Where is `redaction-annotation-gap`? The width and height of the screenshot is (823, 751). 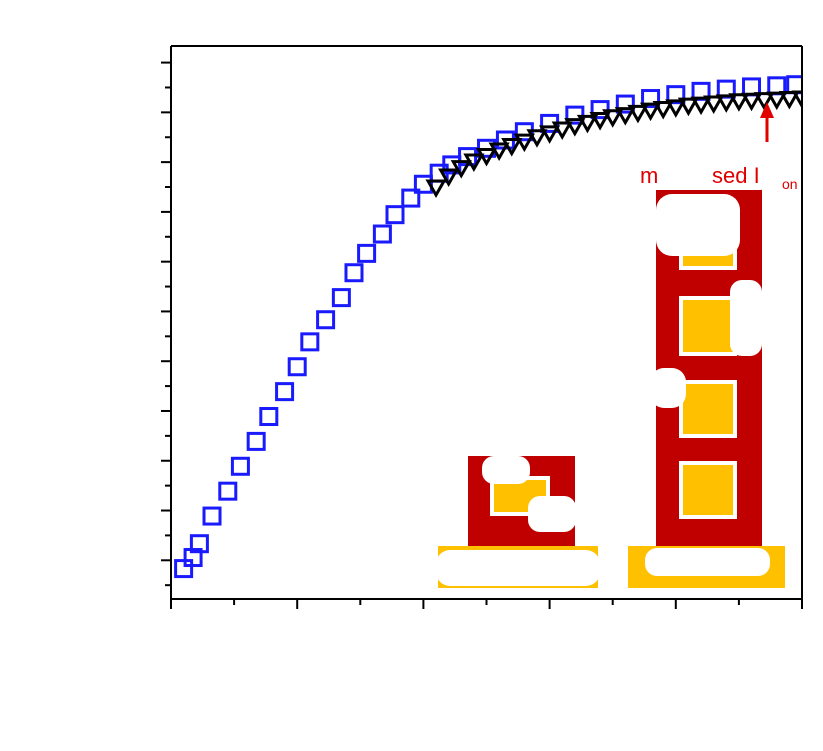
redaction-annotation-gap is located at coordinates (690, 174).